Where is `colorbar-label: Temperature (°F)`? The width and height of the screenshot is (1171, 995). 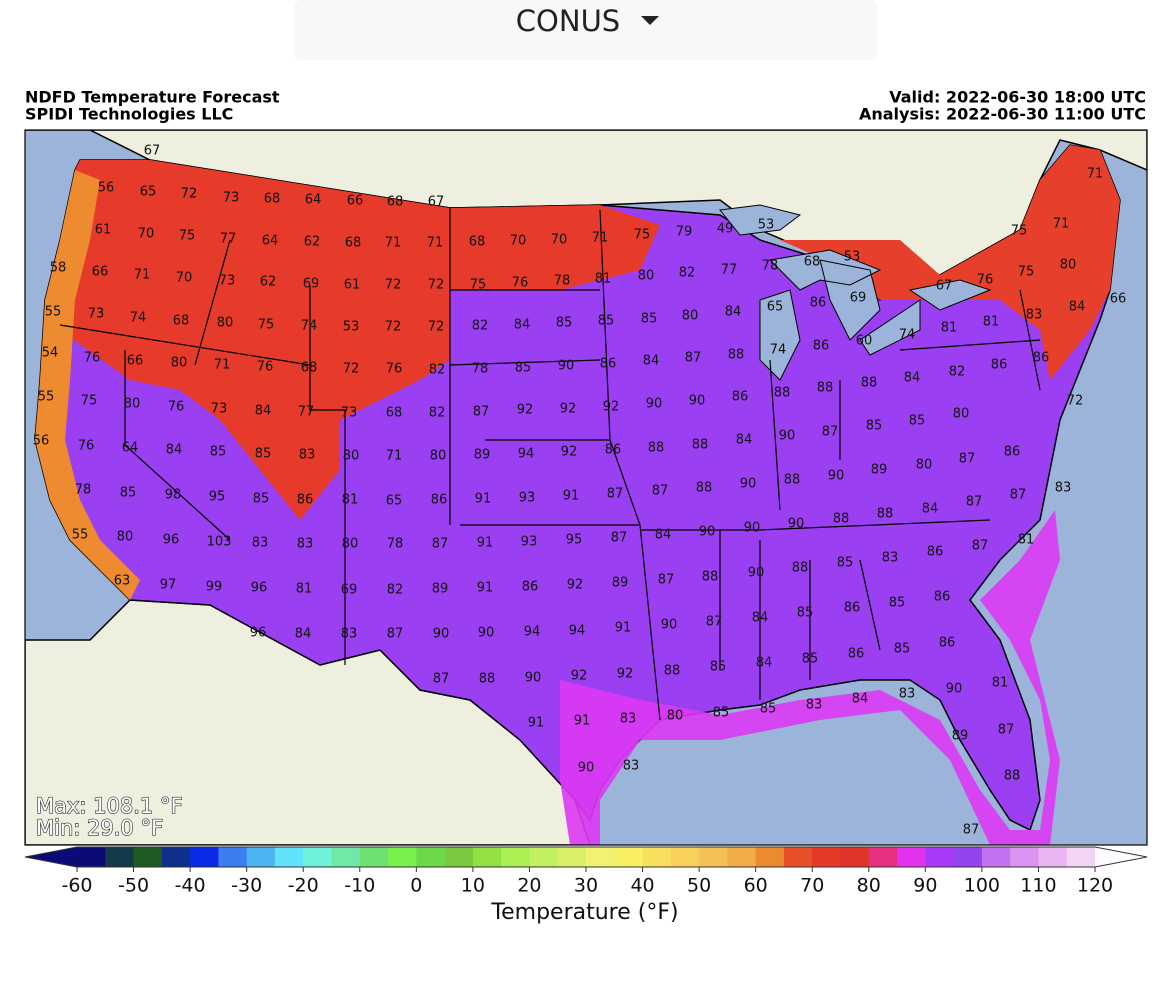
colorbar-label: Temperature (°F) is located at coordinates (584, 912).